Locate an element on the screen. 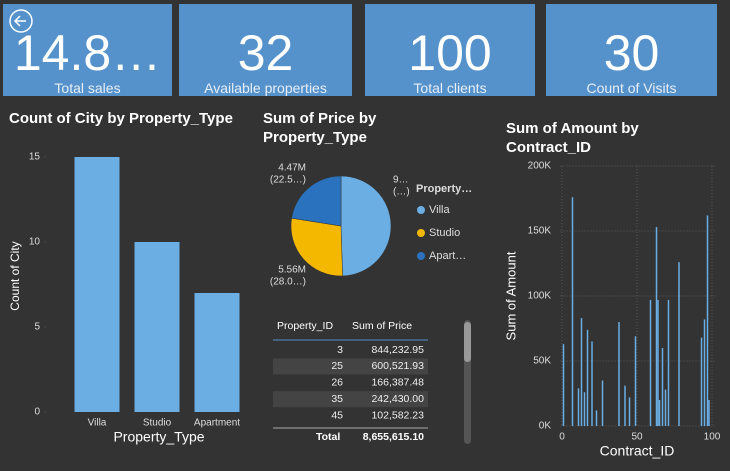  scroll-thumb is located at coordinates (467, 342).